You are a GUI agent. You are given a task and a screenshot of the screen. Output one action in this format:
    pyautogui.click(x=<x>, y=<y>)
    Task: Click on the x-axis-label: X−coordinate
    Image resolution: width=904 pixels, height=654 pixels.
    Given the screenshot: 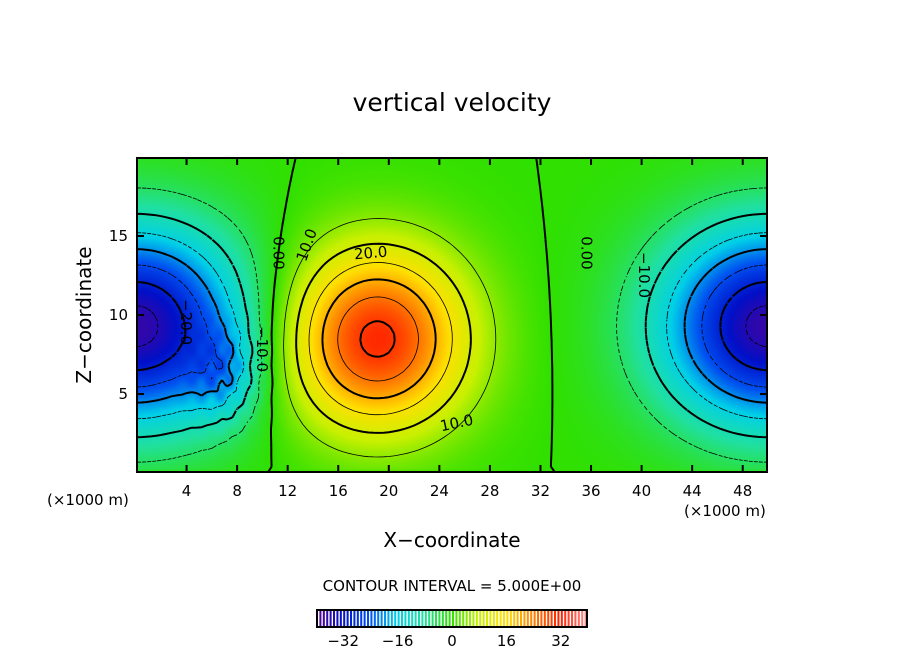 What is the action you would take?
    pyautogui.click(x=452, y=540)
    